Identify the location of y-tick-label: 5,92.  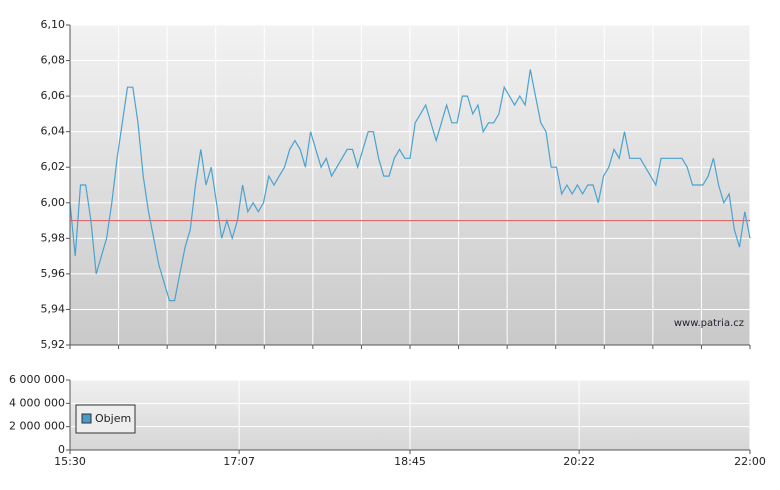
(53, 344).